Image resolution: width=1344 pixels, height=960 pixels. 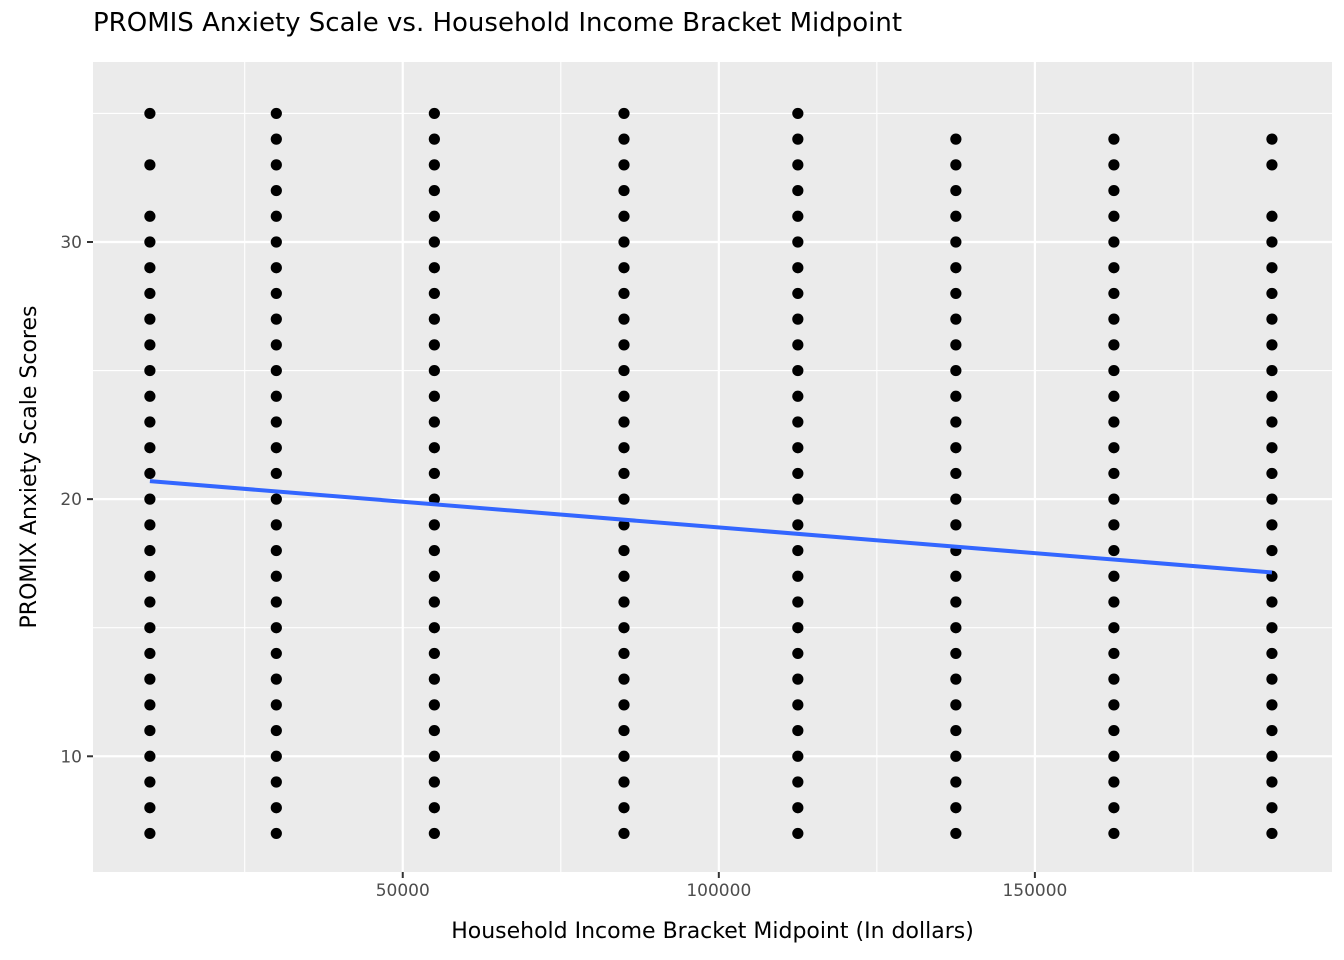 What do you see at coordinates (718, 891) in the screenshot?
I see `x-tick-label: 100000` at bounding box center [718, 891].